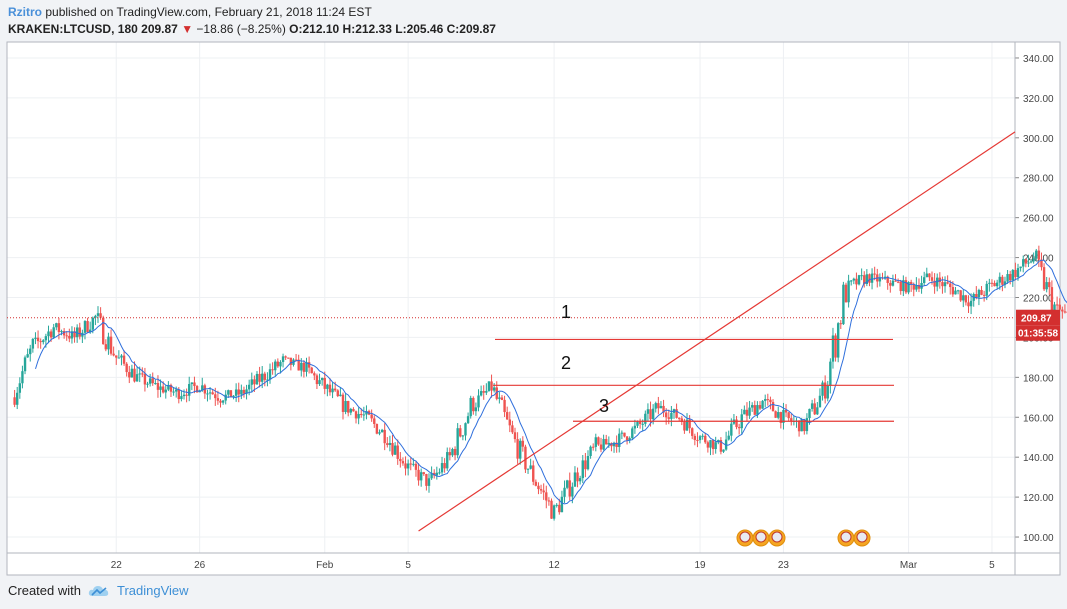  What do you see at coordinates (117, 565) in the screenshot?
I see `x-tick-label: 22` at bounding box center [117, 565].